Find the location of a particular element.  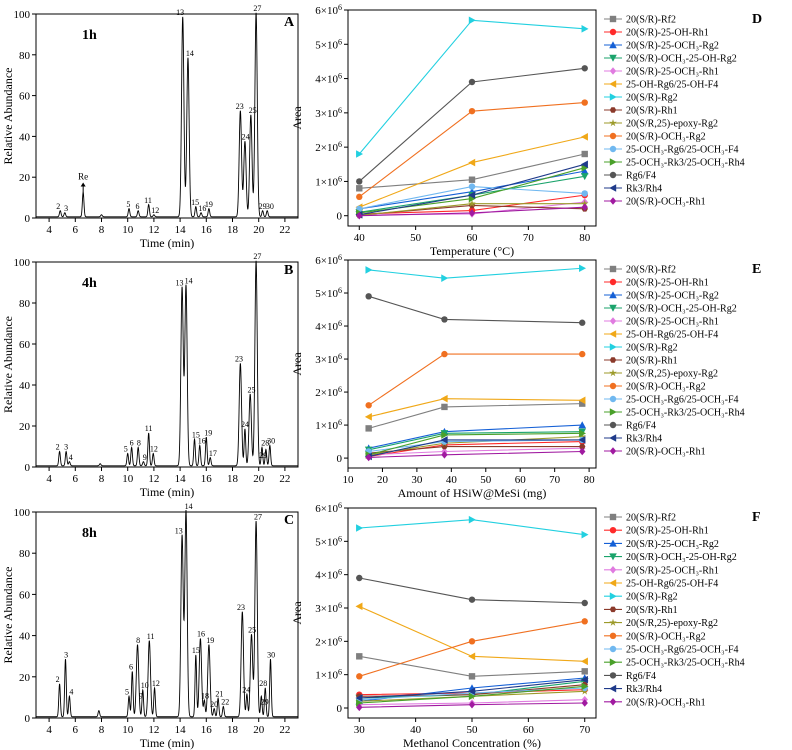

time-annotation: 8h is located at coordinates (89, 533).